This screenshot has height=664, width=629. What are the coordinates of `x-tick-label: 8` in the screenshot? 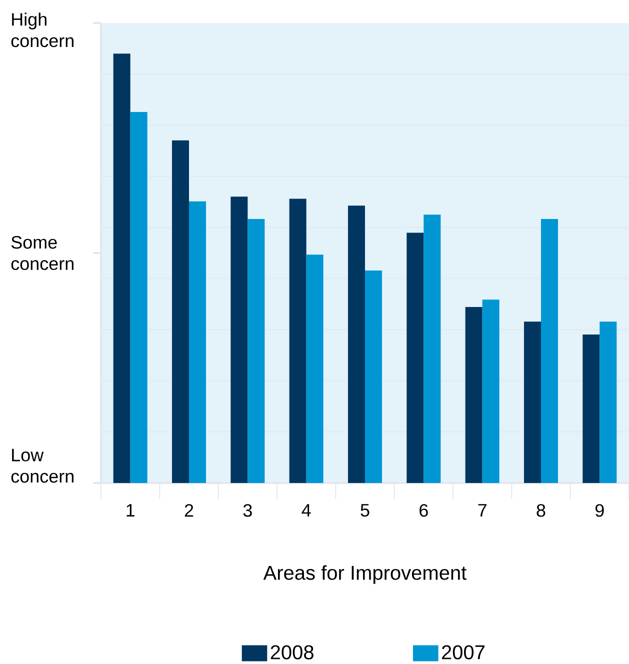 It's located at (541, 510).